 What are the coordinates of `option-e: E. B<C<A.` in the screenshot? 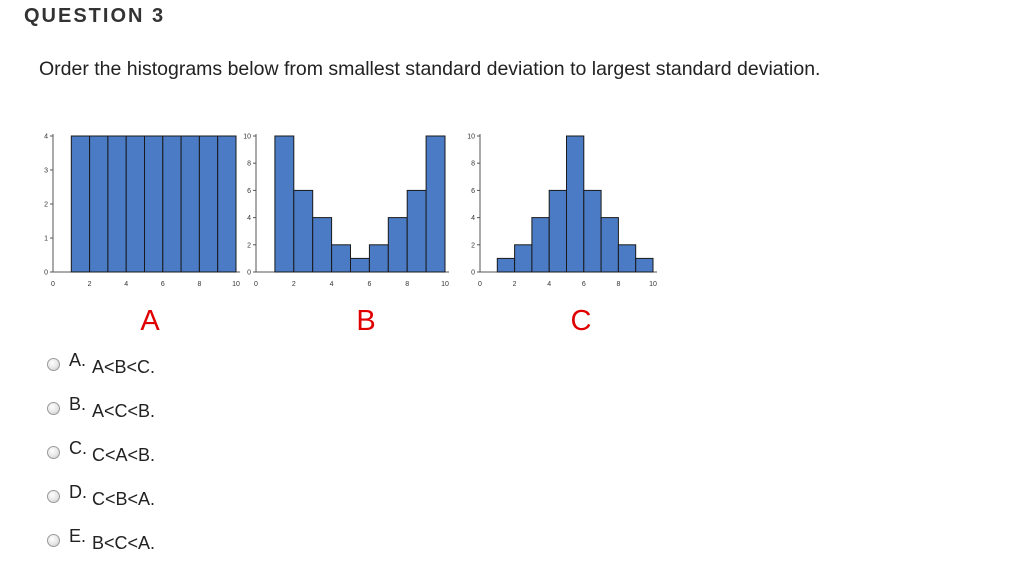 It's located at (194, 542).